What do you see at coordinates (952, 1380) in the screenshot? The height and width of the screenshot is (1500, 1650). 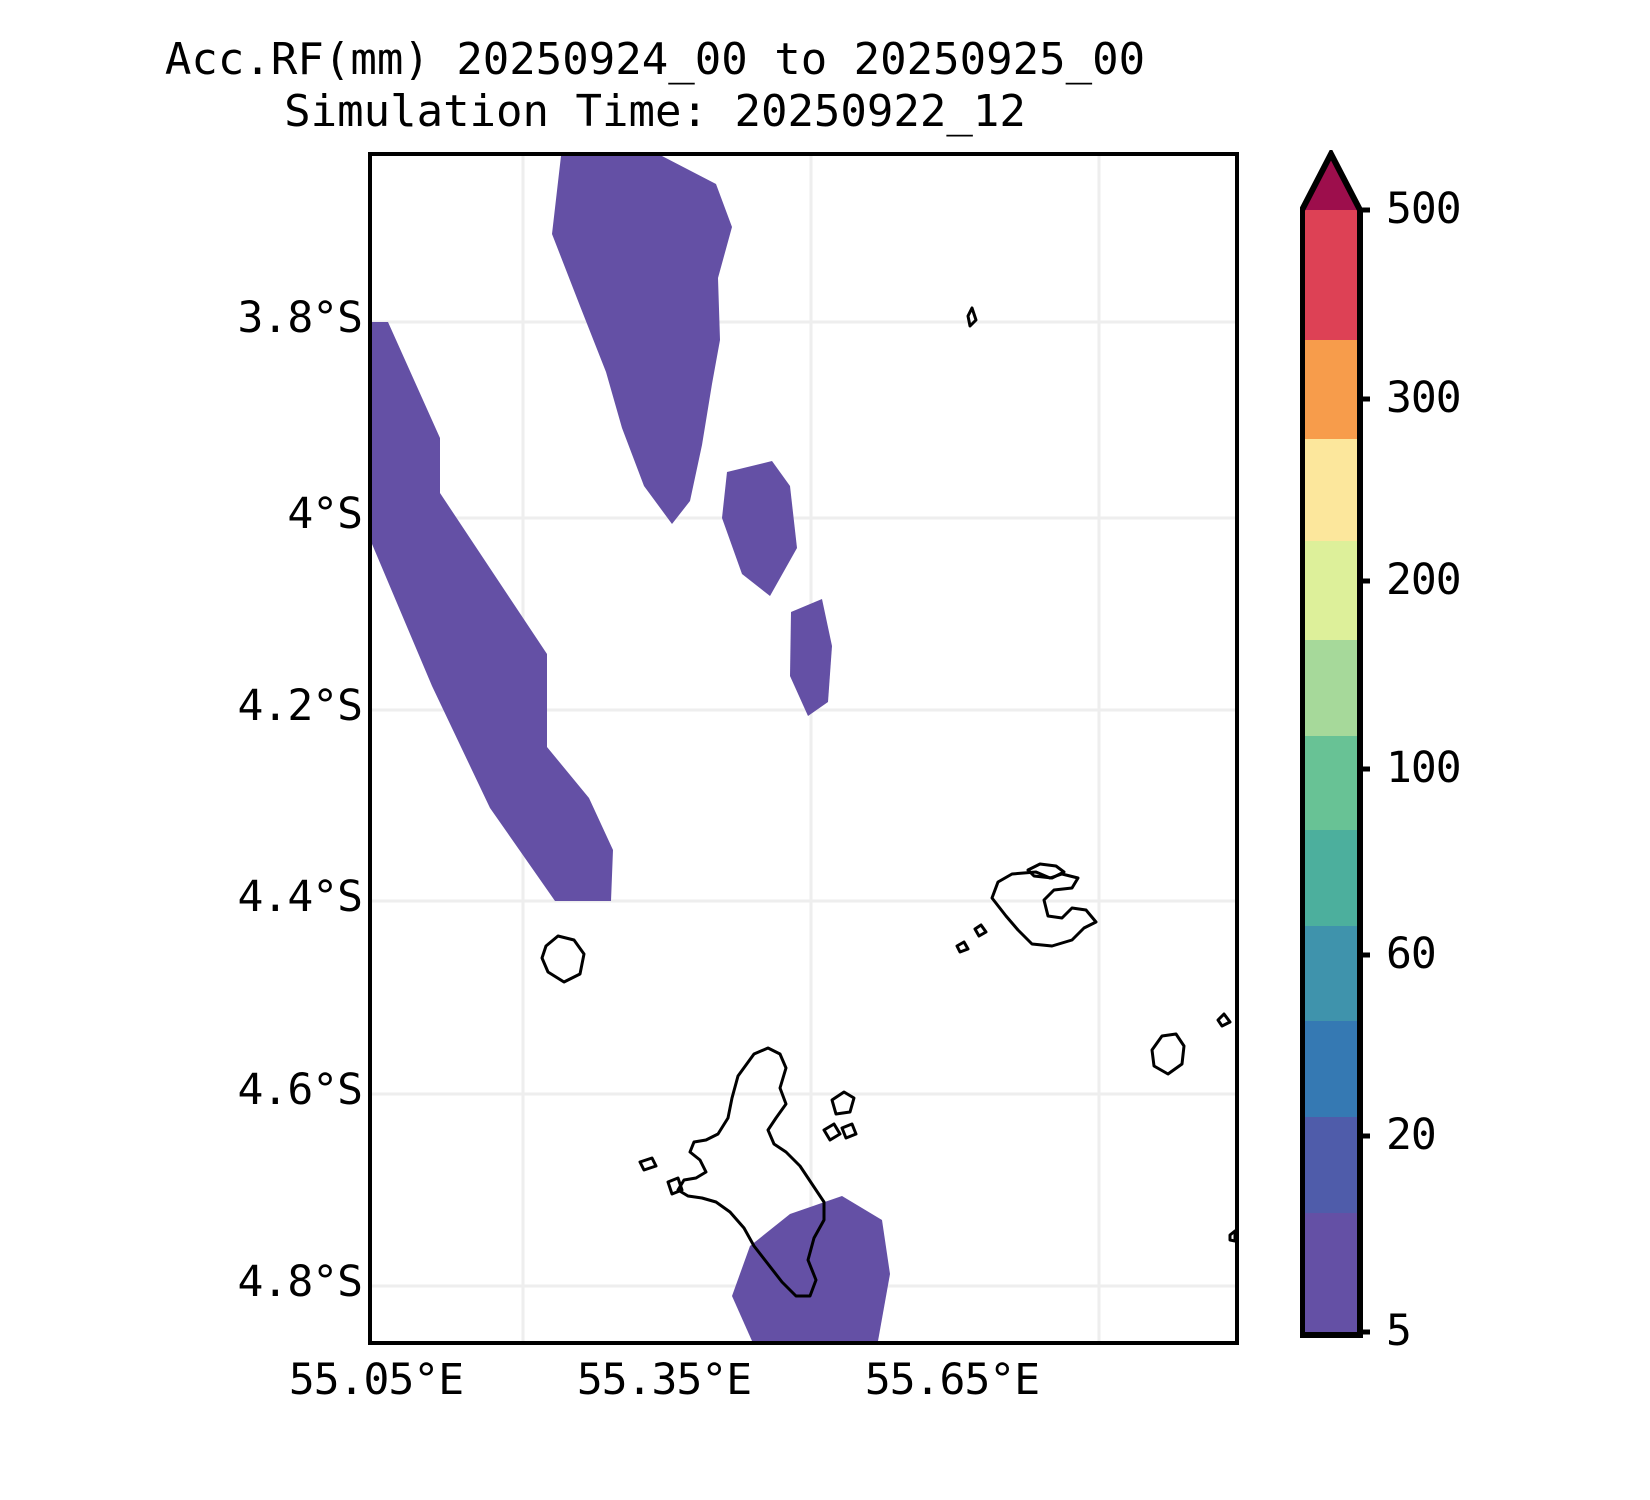 I see `x-tick-label: 55.65°E` at bounding box center [952, 1380].